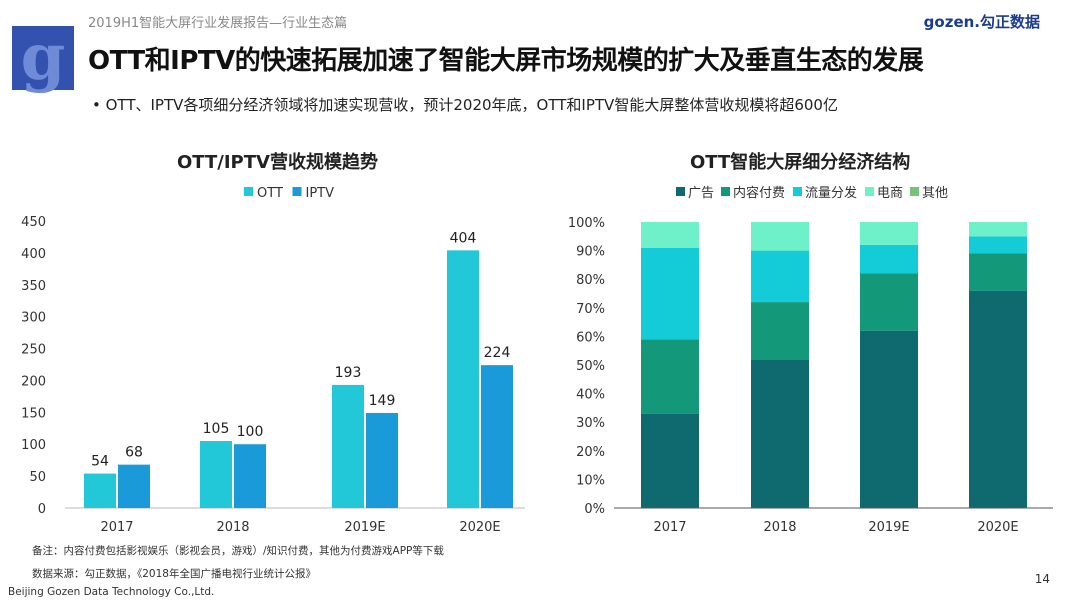 The image size is (1080, 608). Describe the element at coordinates (33, 381) in the screenshot. I see `y-tick-label: 200` at that location.